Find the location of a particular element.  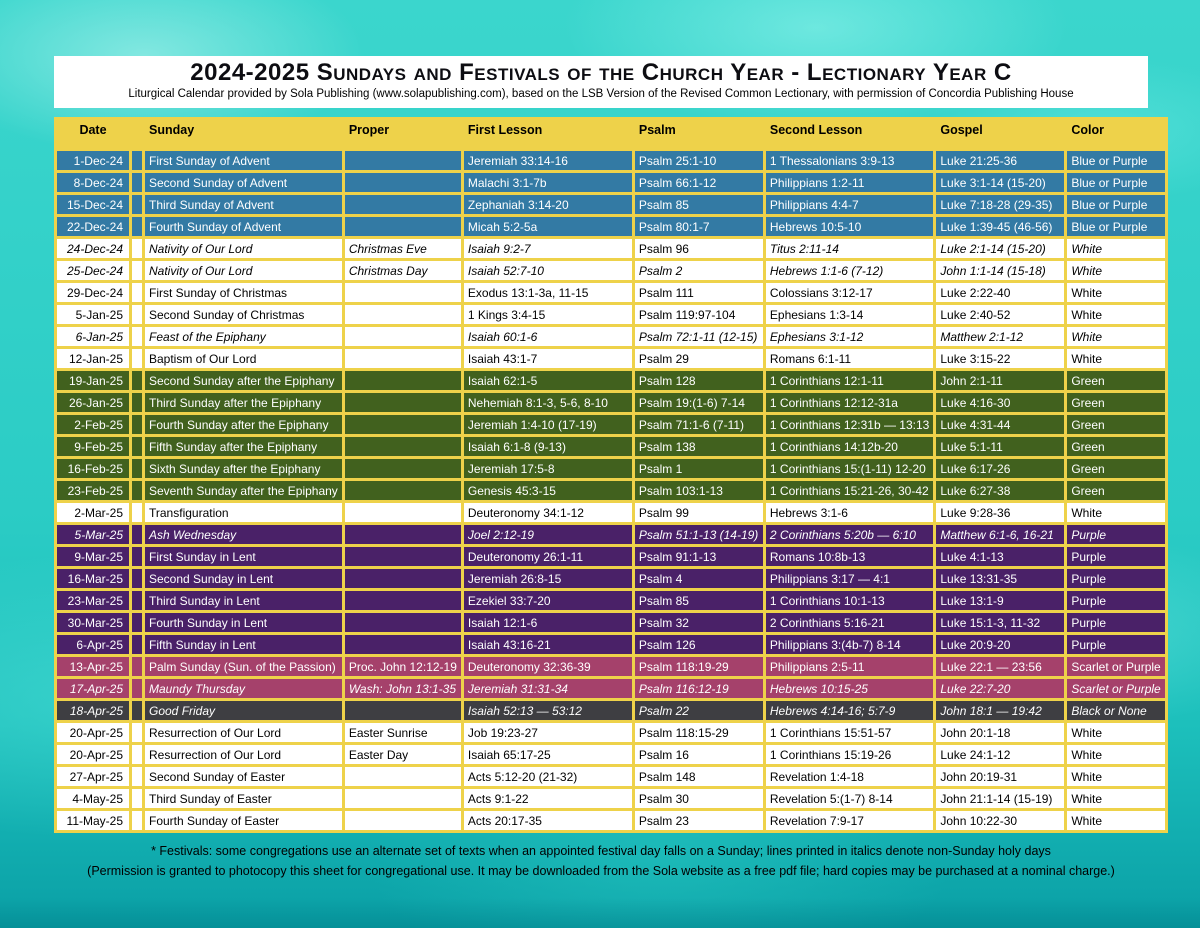

cell-gospel: Luke 4:1-13 is located at coordinates (1000, 556).